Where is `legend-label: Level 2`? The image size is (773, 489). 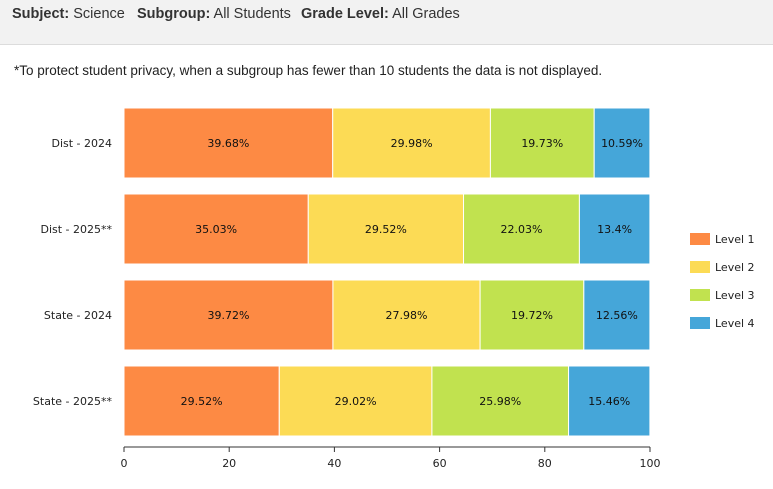
legend-label: Level 2 is located at coordinates (735, 267).